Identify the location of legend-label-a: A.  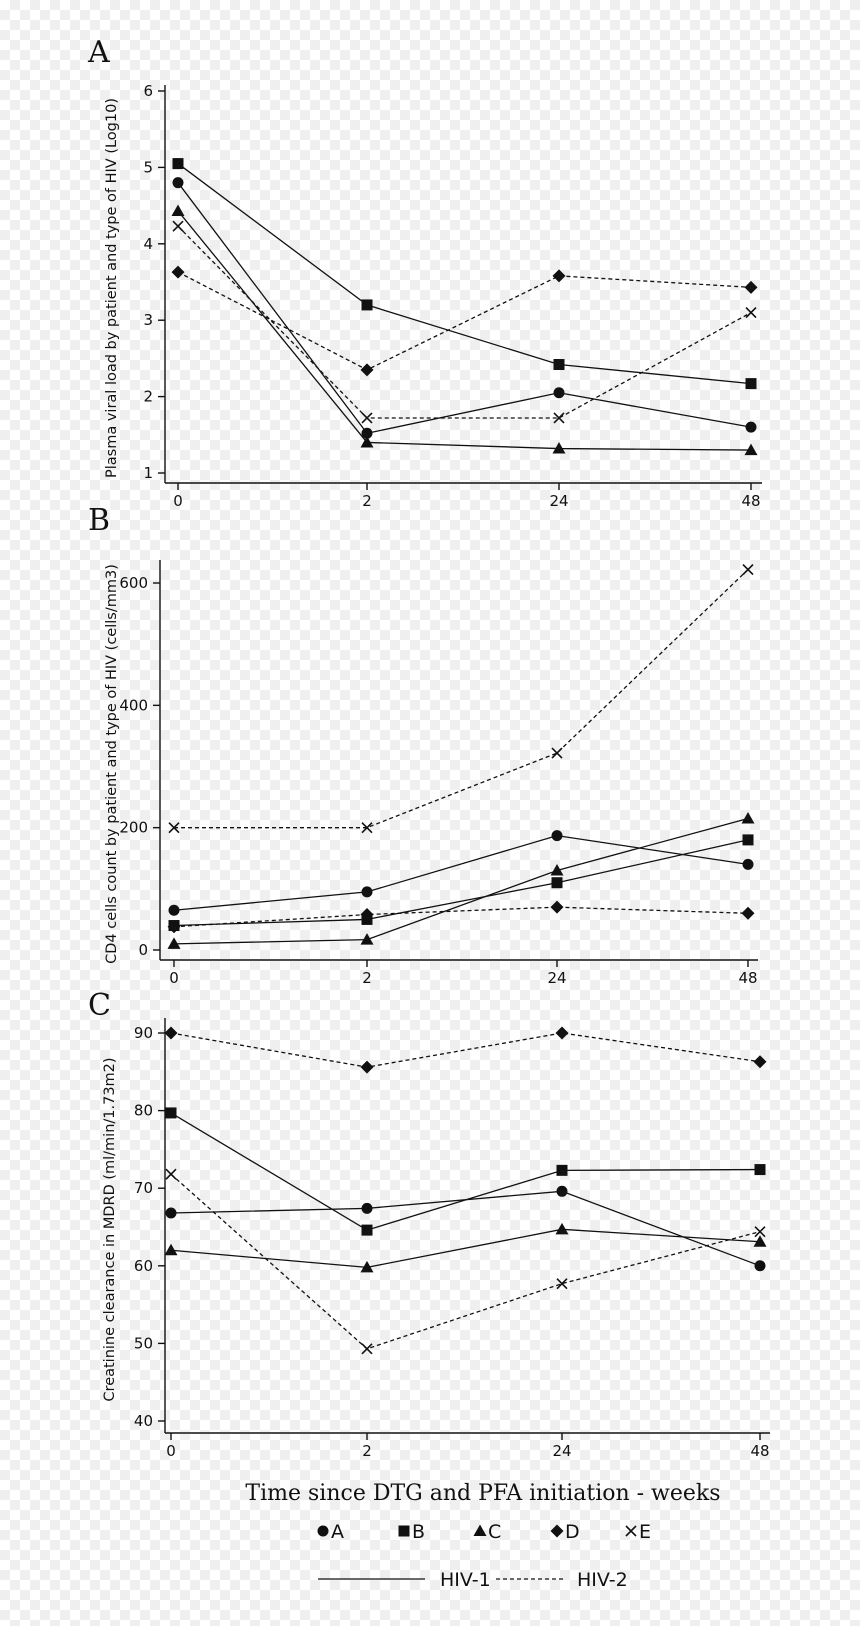
(337, 1532).